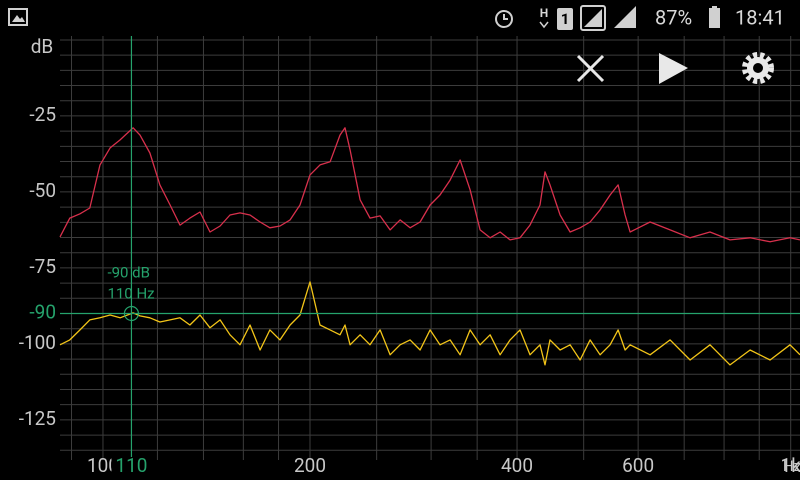 The image size is (800, 480). I want to click on alarm-hands, so click(505, 17).